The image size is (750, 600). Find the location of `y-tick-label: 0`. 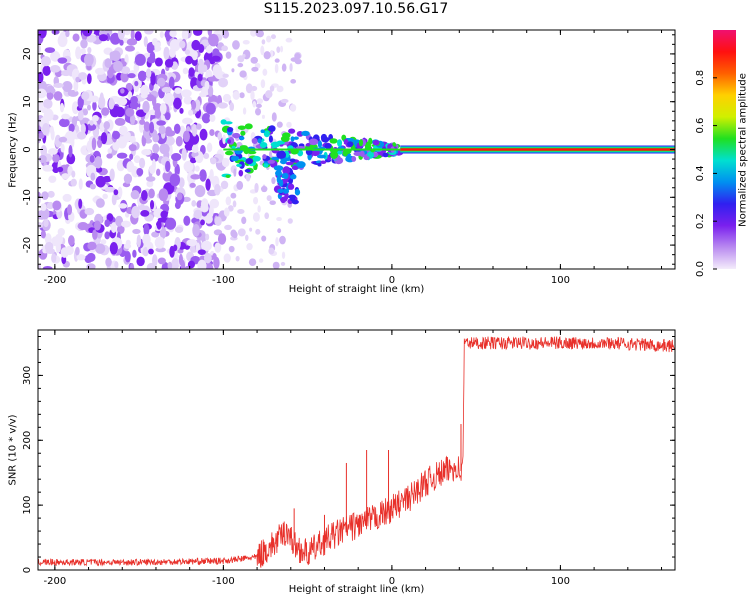

y-tick-label: 0 is located at coordinates (27, 149).